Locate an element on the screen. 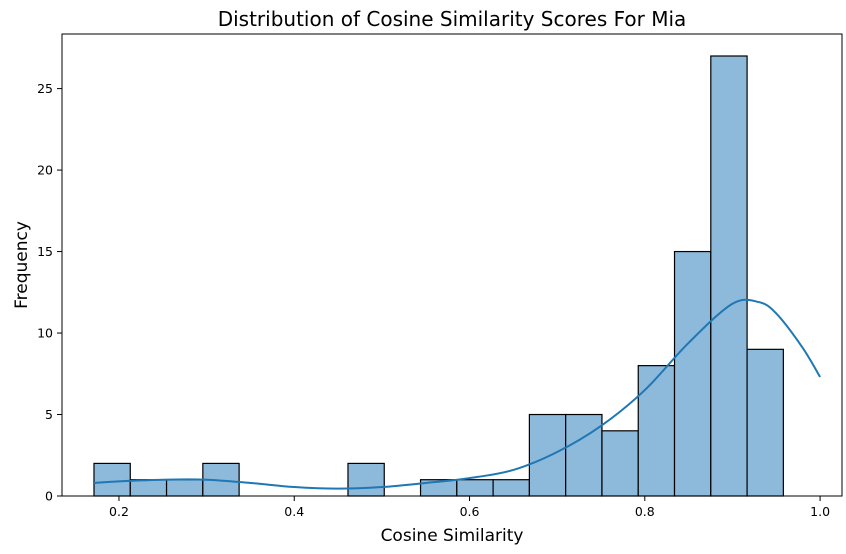 This screenshot has width=846, height=554. x-tick-label: 0.8 is located at coordinates (645, 511).